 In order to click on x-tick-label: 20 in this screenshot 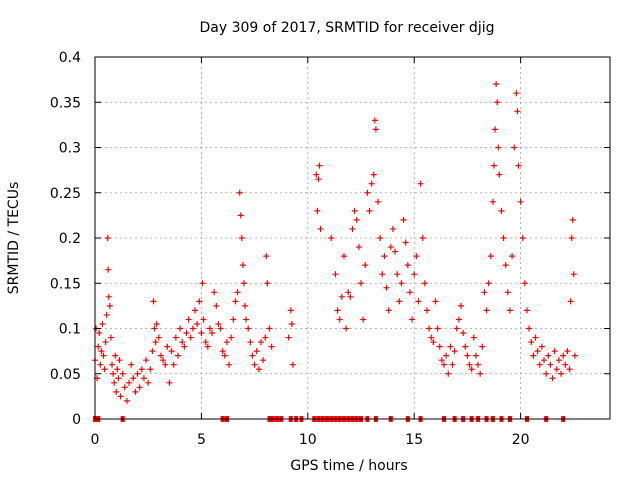, I will do `click(521, 440)`.